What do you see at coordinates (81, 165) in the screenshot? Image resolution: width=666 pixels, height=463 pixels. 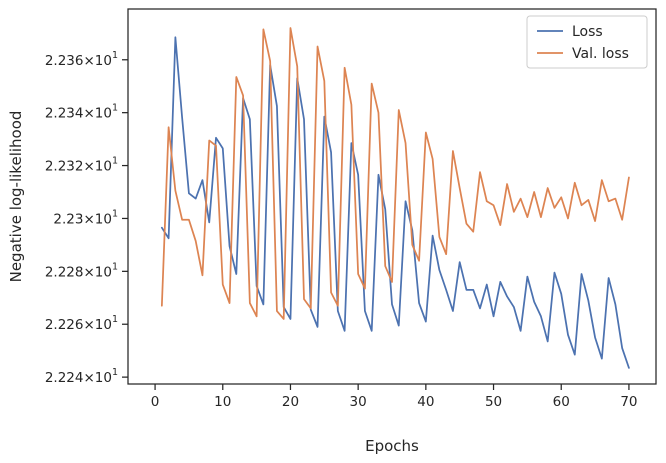 I see `y-tick-label: 2.232×10¹` at bounding box center [81, 165].